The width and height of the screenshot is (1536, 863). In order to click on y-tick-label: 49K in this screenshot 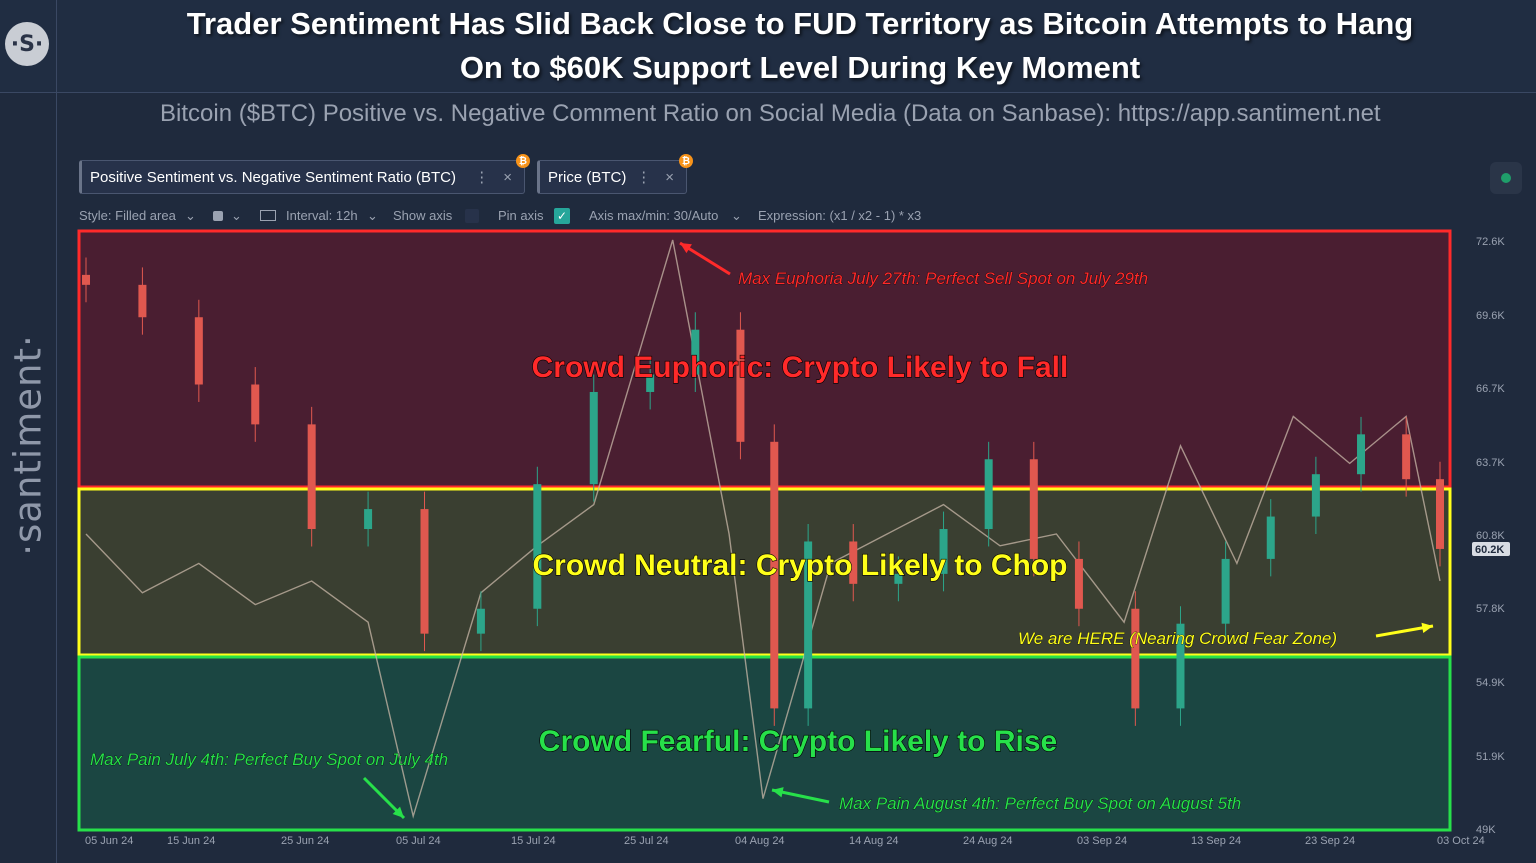, I will do `click(1486, 830)`.